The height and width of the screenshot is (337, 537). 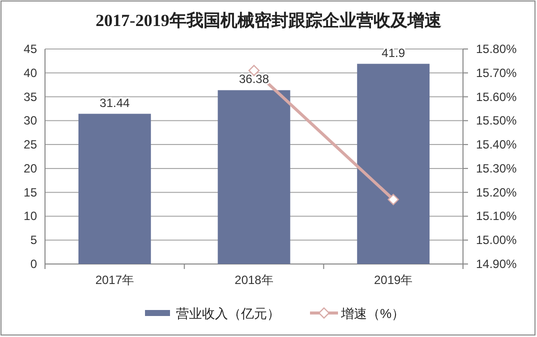 I want to click on y2-tick-label: 15.60%, so click(x=497, y=97).